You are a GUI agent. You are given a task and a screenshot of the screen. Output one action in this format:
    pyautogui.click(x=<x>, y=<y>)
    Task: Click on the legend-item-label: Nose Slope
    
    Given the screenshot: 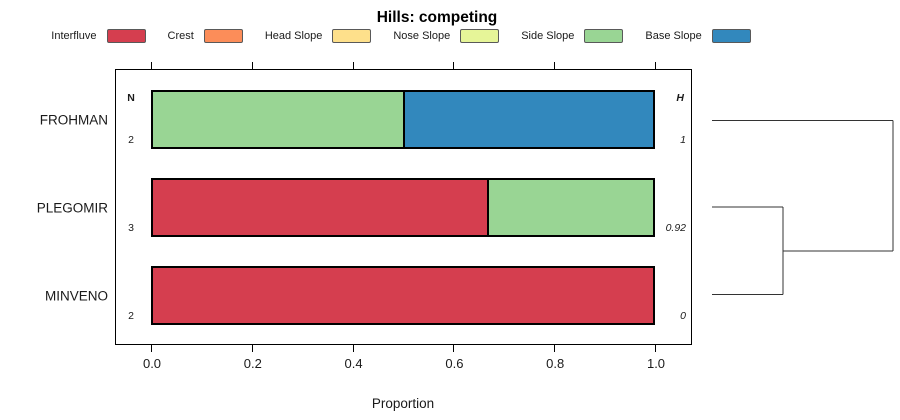 What is the action you would take?
    pyautogui.click(x=422, y=35)
    